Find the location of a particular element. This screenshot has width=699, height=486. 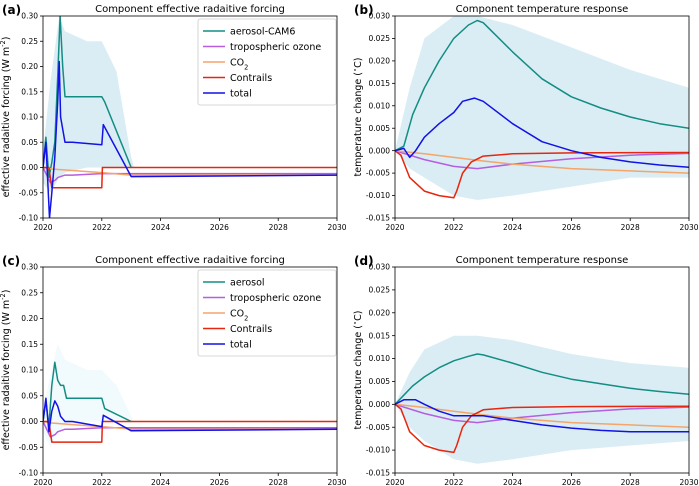

panel-label: (a) is located at coordinates (11, 10).